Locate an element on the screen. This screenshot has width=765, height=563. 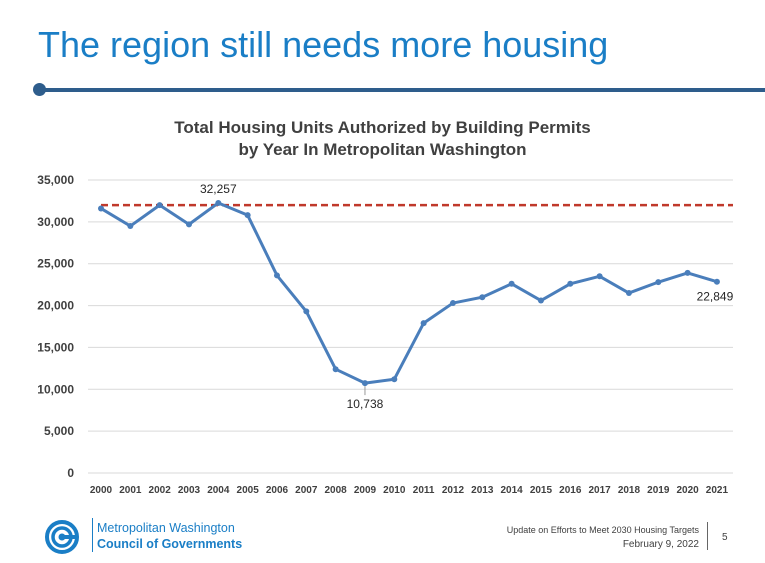
x-tick-label: 2018 is located at coordinates (629, 490).